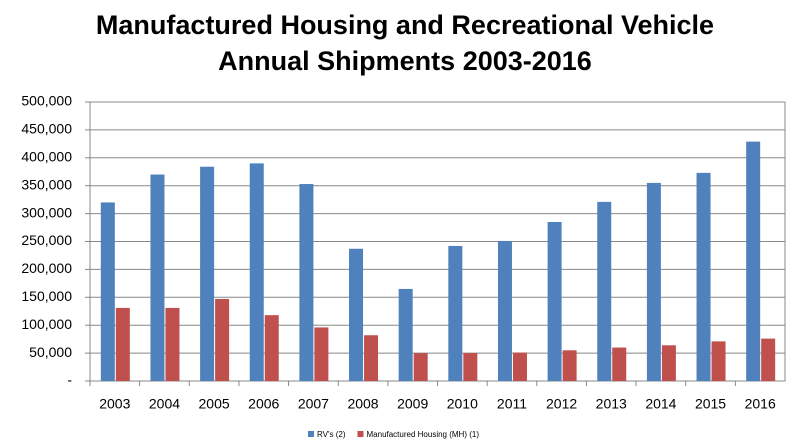  Describe the element at coordinates (50, 352) in the screenshot. I see `y-tick-label: 50,000` at that location.